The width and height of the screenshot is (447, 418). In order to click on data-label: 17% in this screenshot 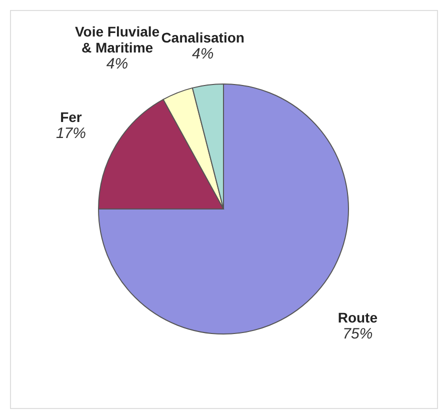, I will do `click(71, 133)`.